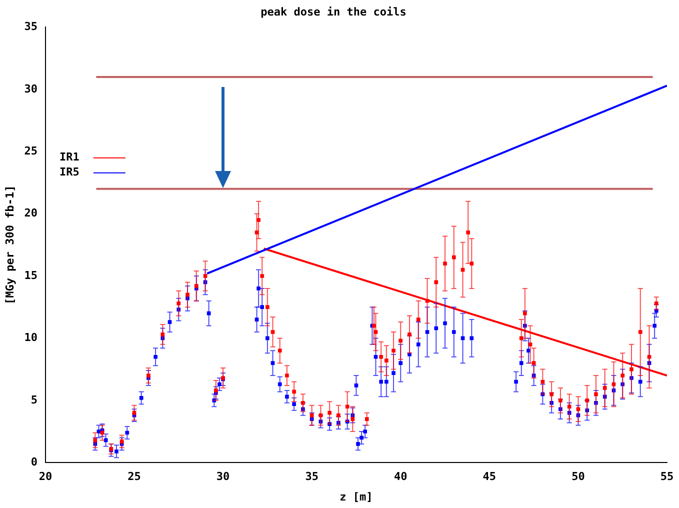 This screenshot has height=508, width=679. Describe the element at coordinates (69, 172) in the screenshot. I see `legend-label: IR5` at that location.